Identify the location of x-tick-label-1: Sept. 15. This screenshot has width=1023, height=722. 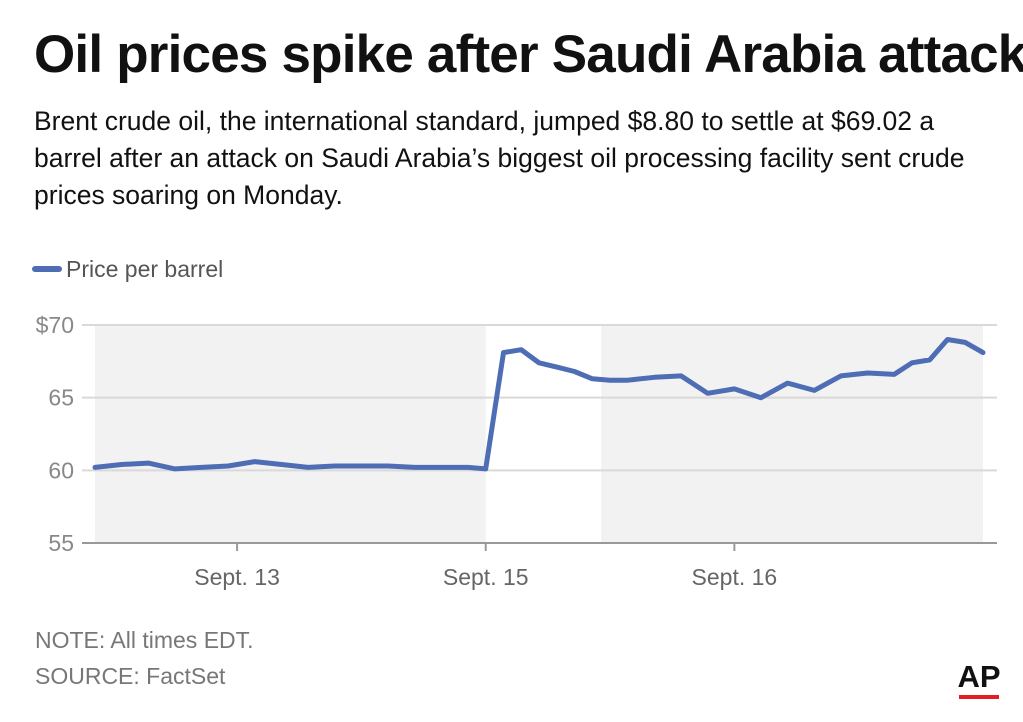
(486, 577).